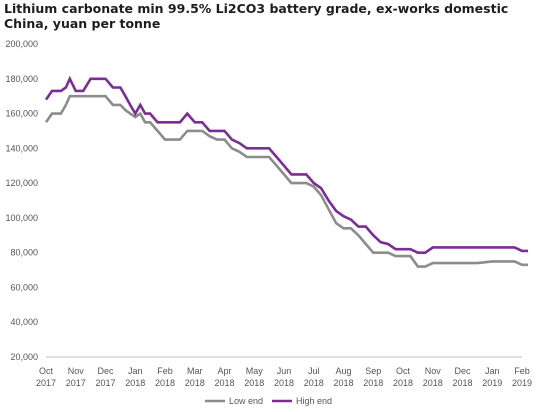 This screenshot has height=412, width=545. I want to click on y-tick-label: 40,000, so click(24, 322).